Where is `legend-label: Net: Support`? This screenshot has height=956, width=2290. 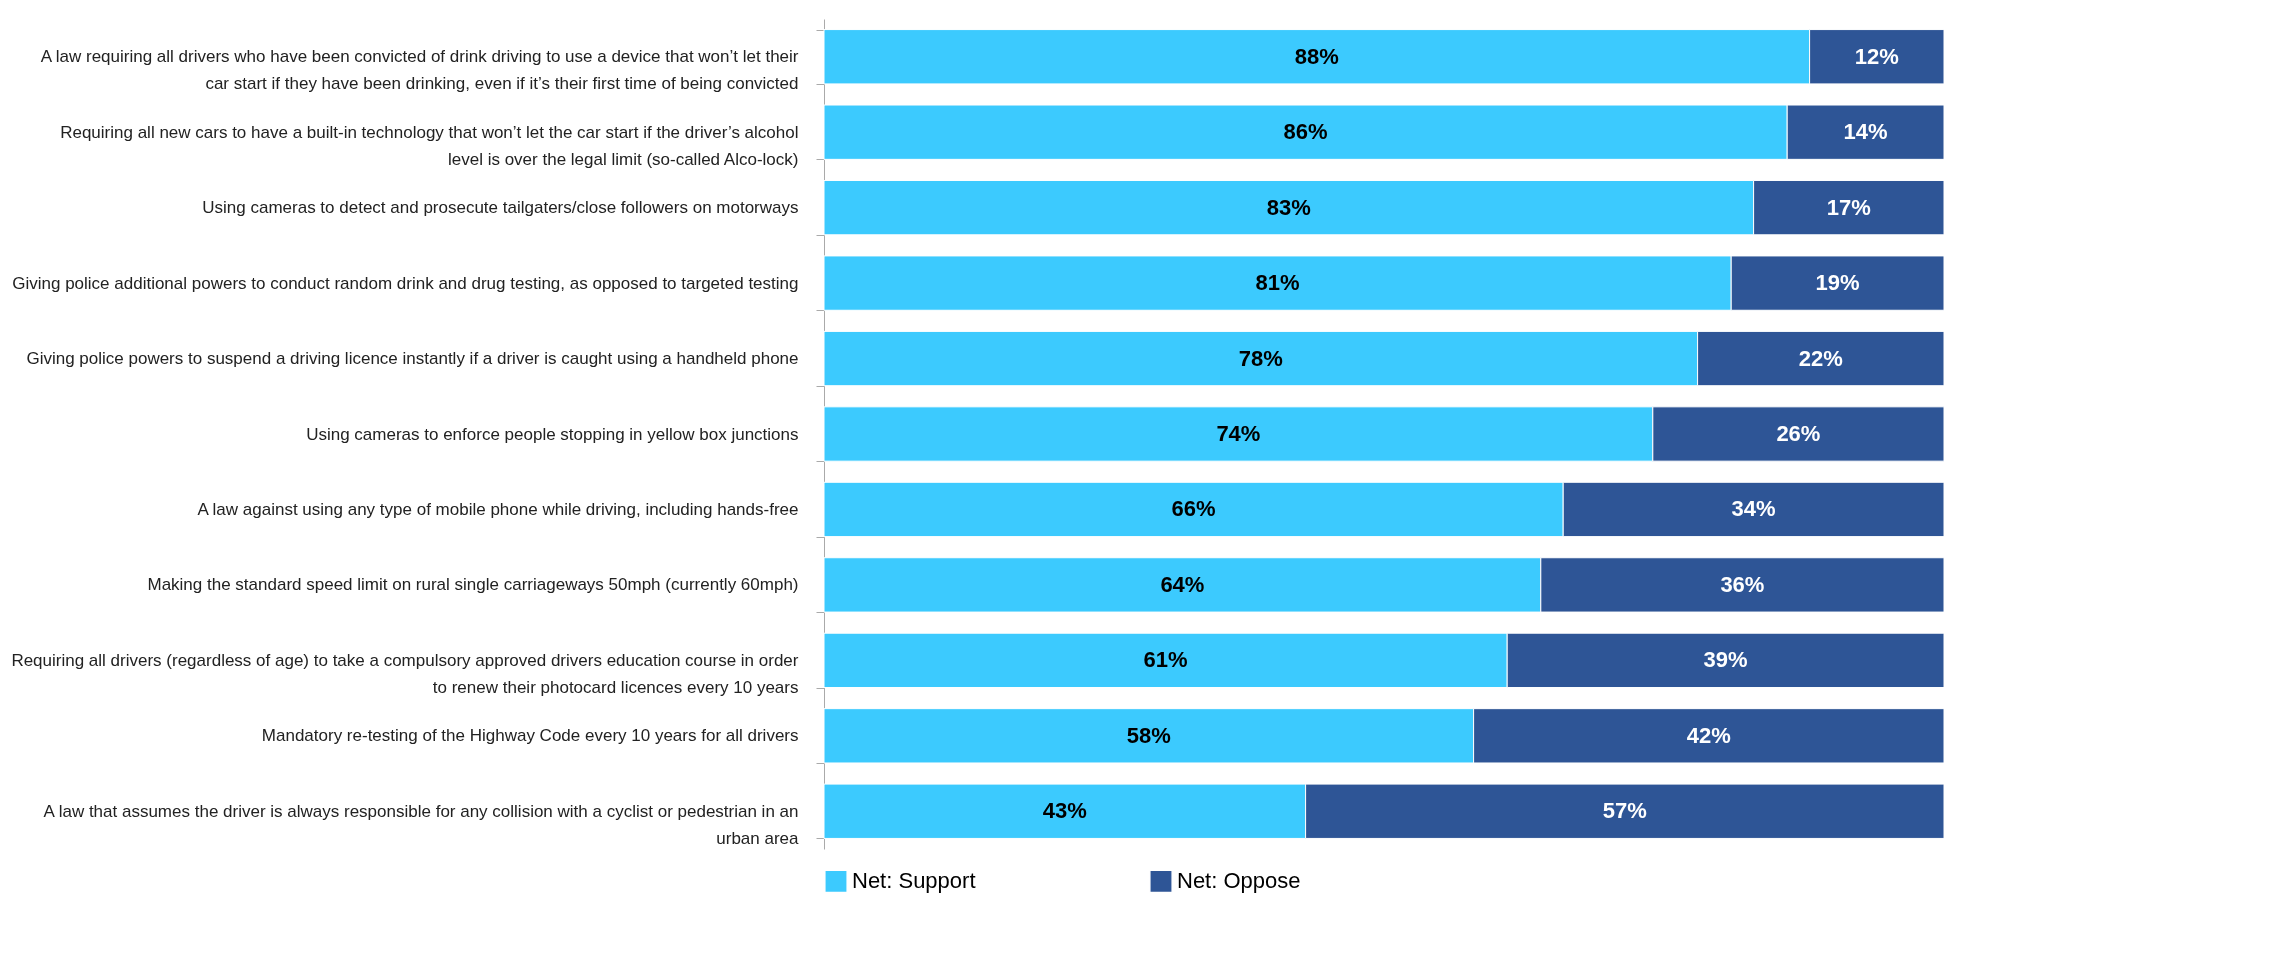
legend-label: Net: Support is located at coordinates (914, 881).